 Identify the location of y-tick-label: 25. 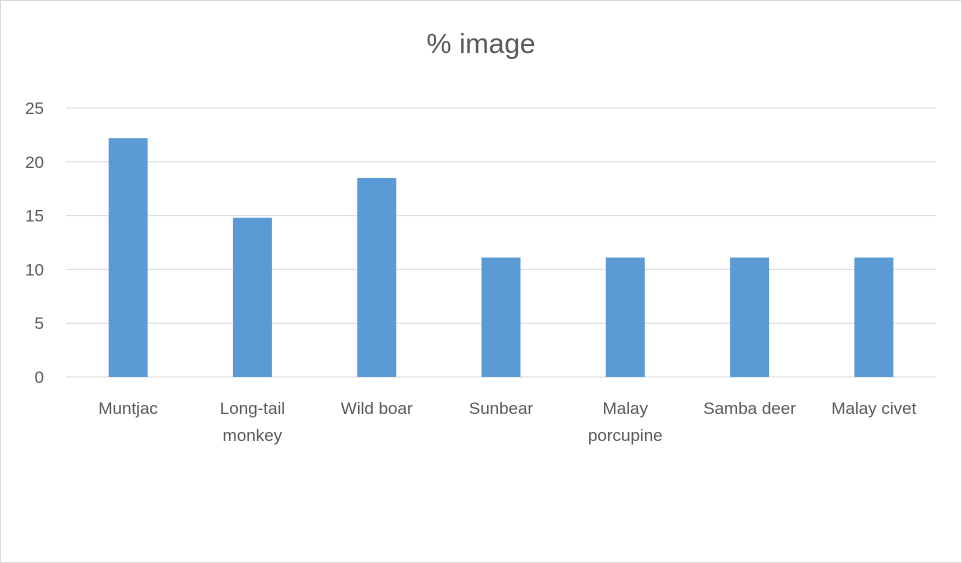
(34, 108).